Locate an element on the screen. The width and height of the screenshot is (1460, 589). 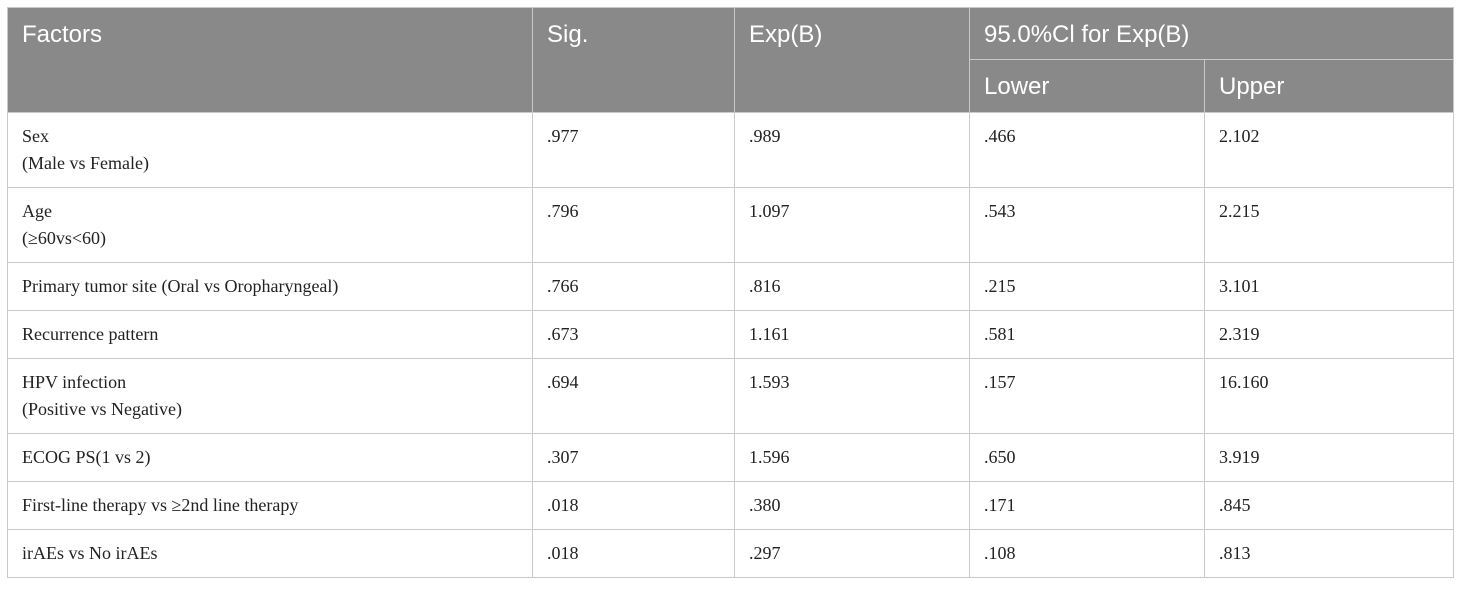
expb-cell: 1.593 is located at coordinates (852, 396).